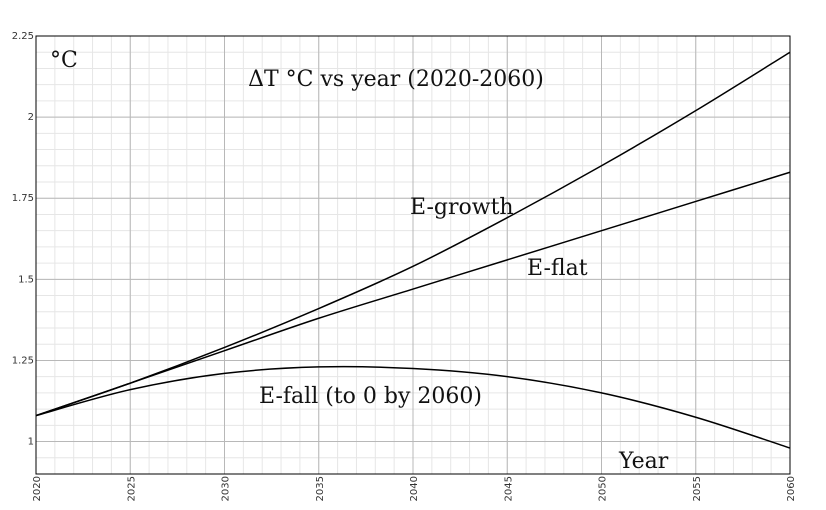 This screenshot has width=826, height=510. I want to click on y-tick-label: 1, so click(31, 442).